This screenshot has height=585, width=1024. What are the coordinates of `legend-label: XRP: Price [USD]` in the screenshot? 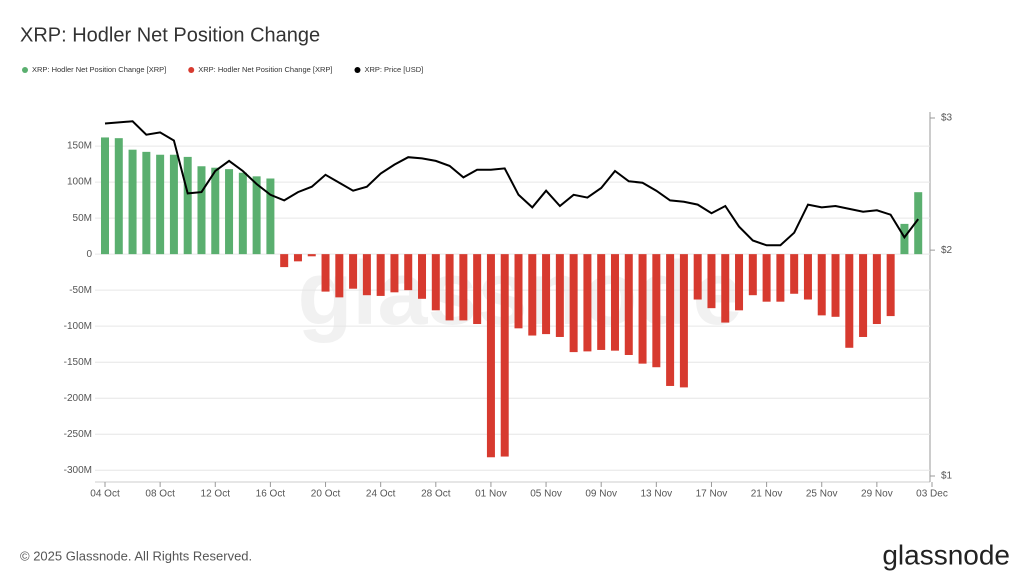 It's located at (393, 69).